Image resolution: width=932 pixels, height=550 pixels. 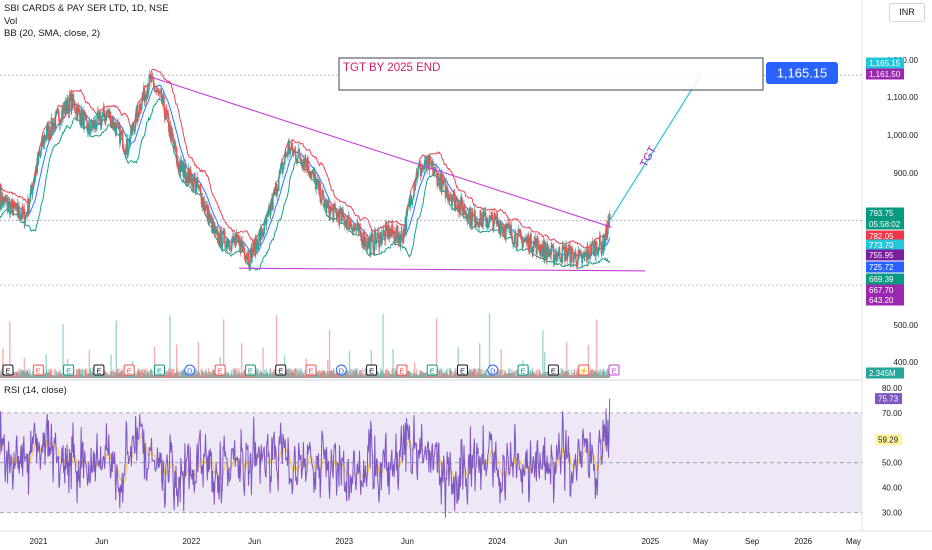 What do you see at coordinates (588, 113) in the screenshot?
I see `annotations: TGT BY 2025 END 1,165.15 TGT` at bounding box center [588, 113].